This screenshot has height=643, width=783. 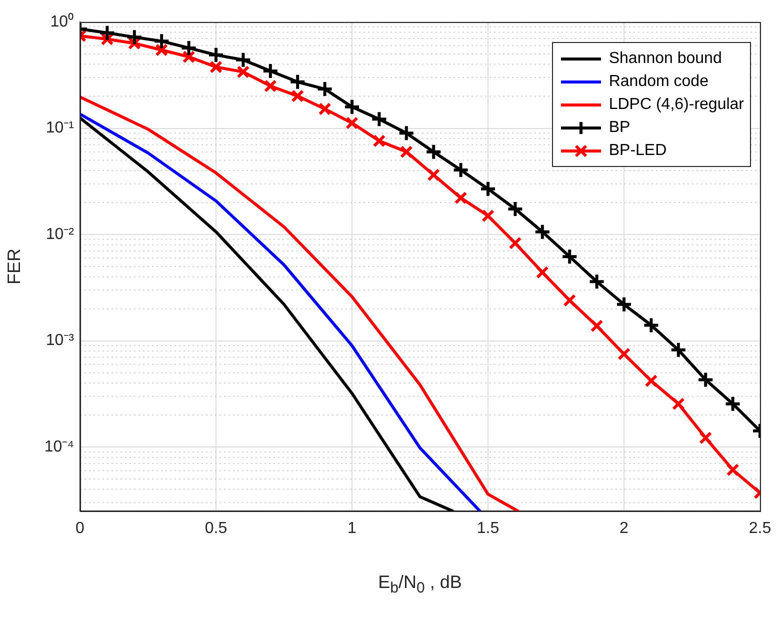 I want to click on x-tick-label: 1, so click(x=352, y=529).